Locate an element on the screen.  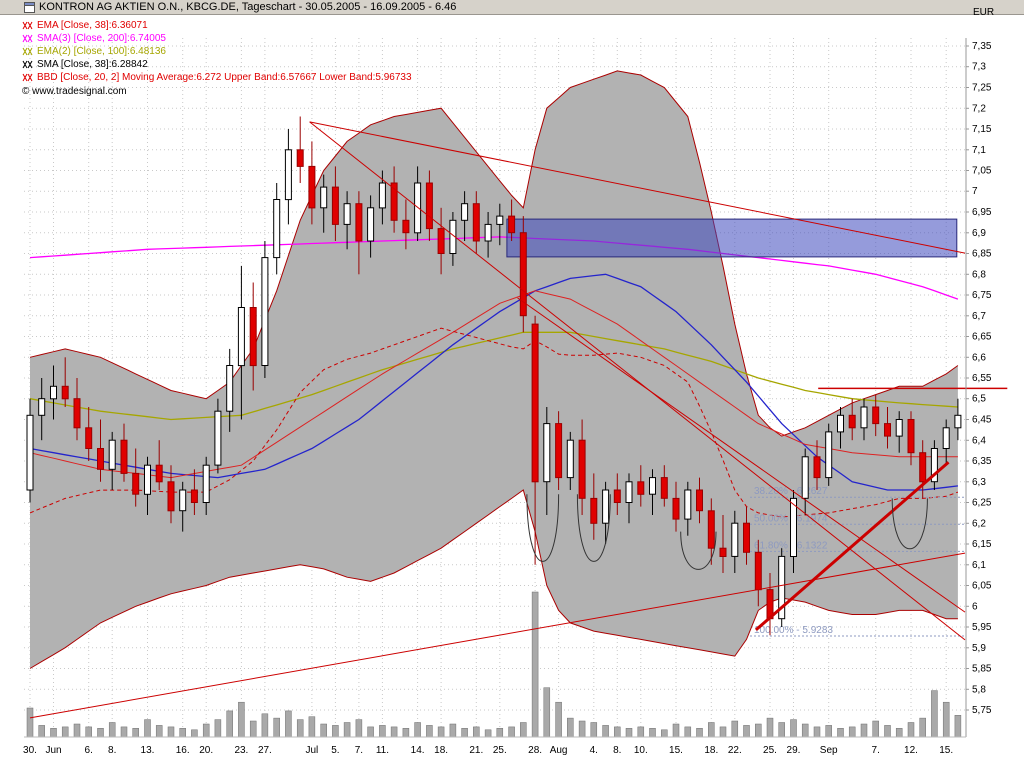
svg-text: 6,75 is located at coordinates (982, 295).